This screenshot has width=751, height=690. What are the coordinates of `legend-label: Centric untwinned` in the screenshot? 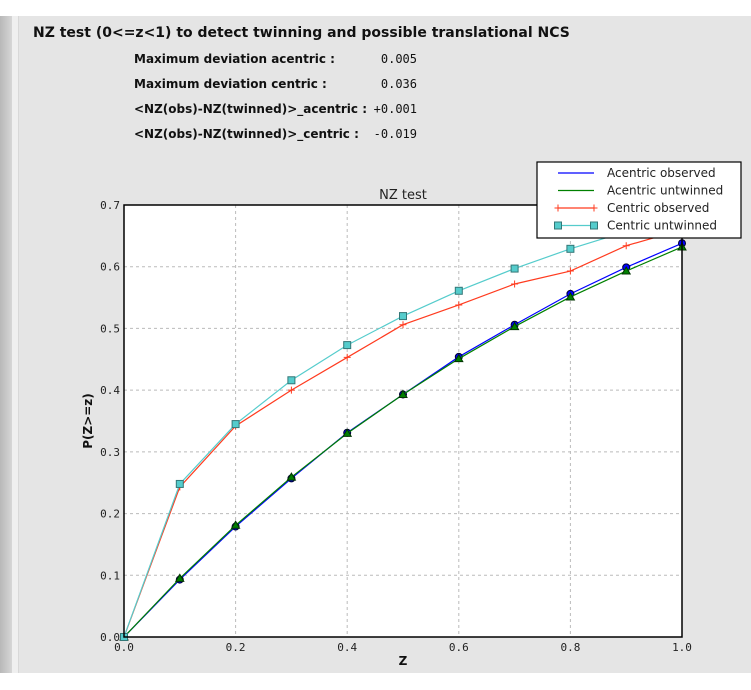 It's located at (662, 226).